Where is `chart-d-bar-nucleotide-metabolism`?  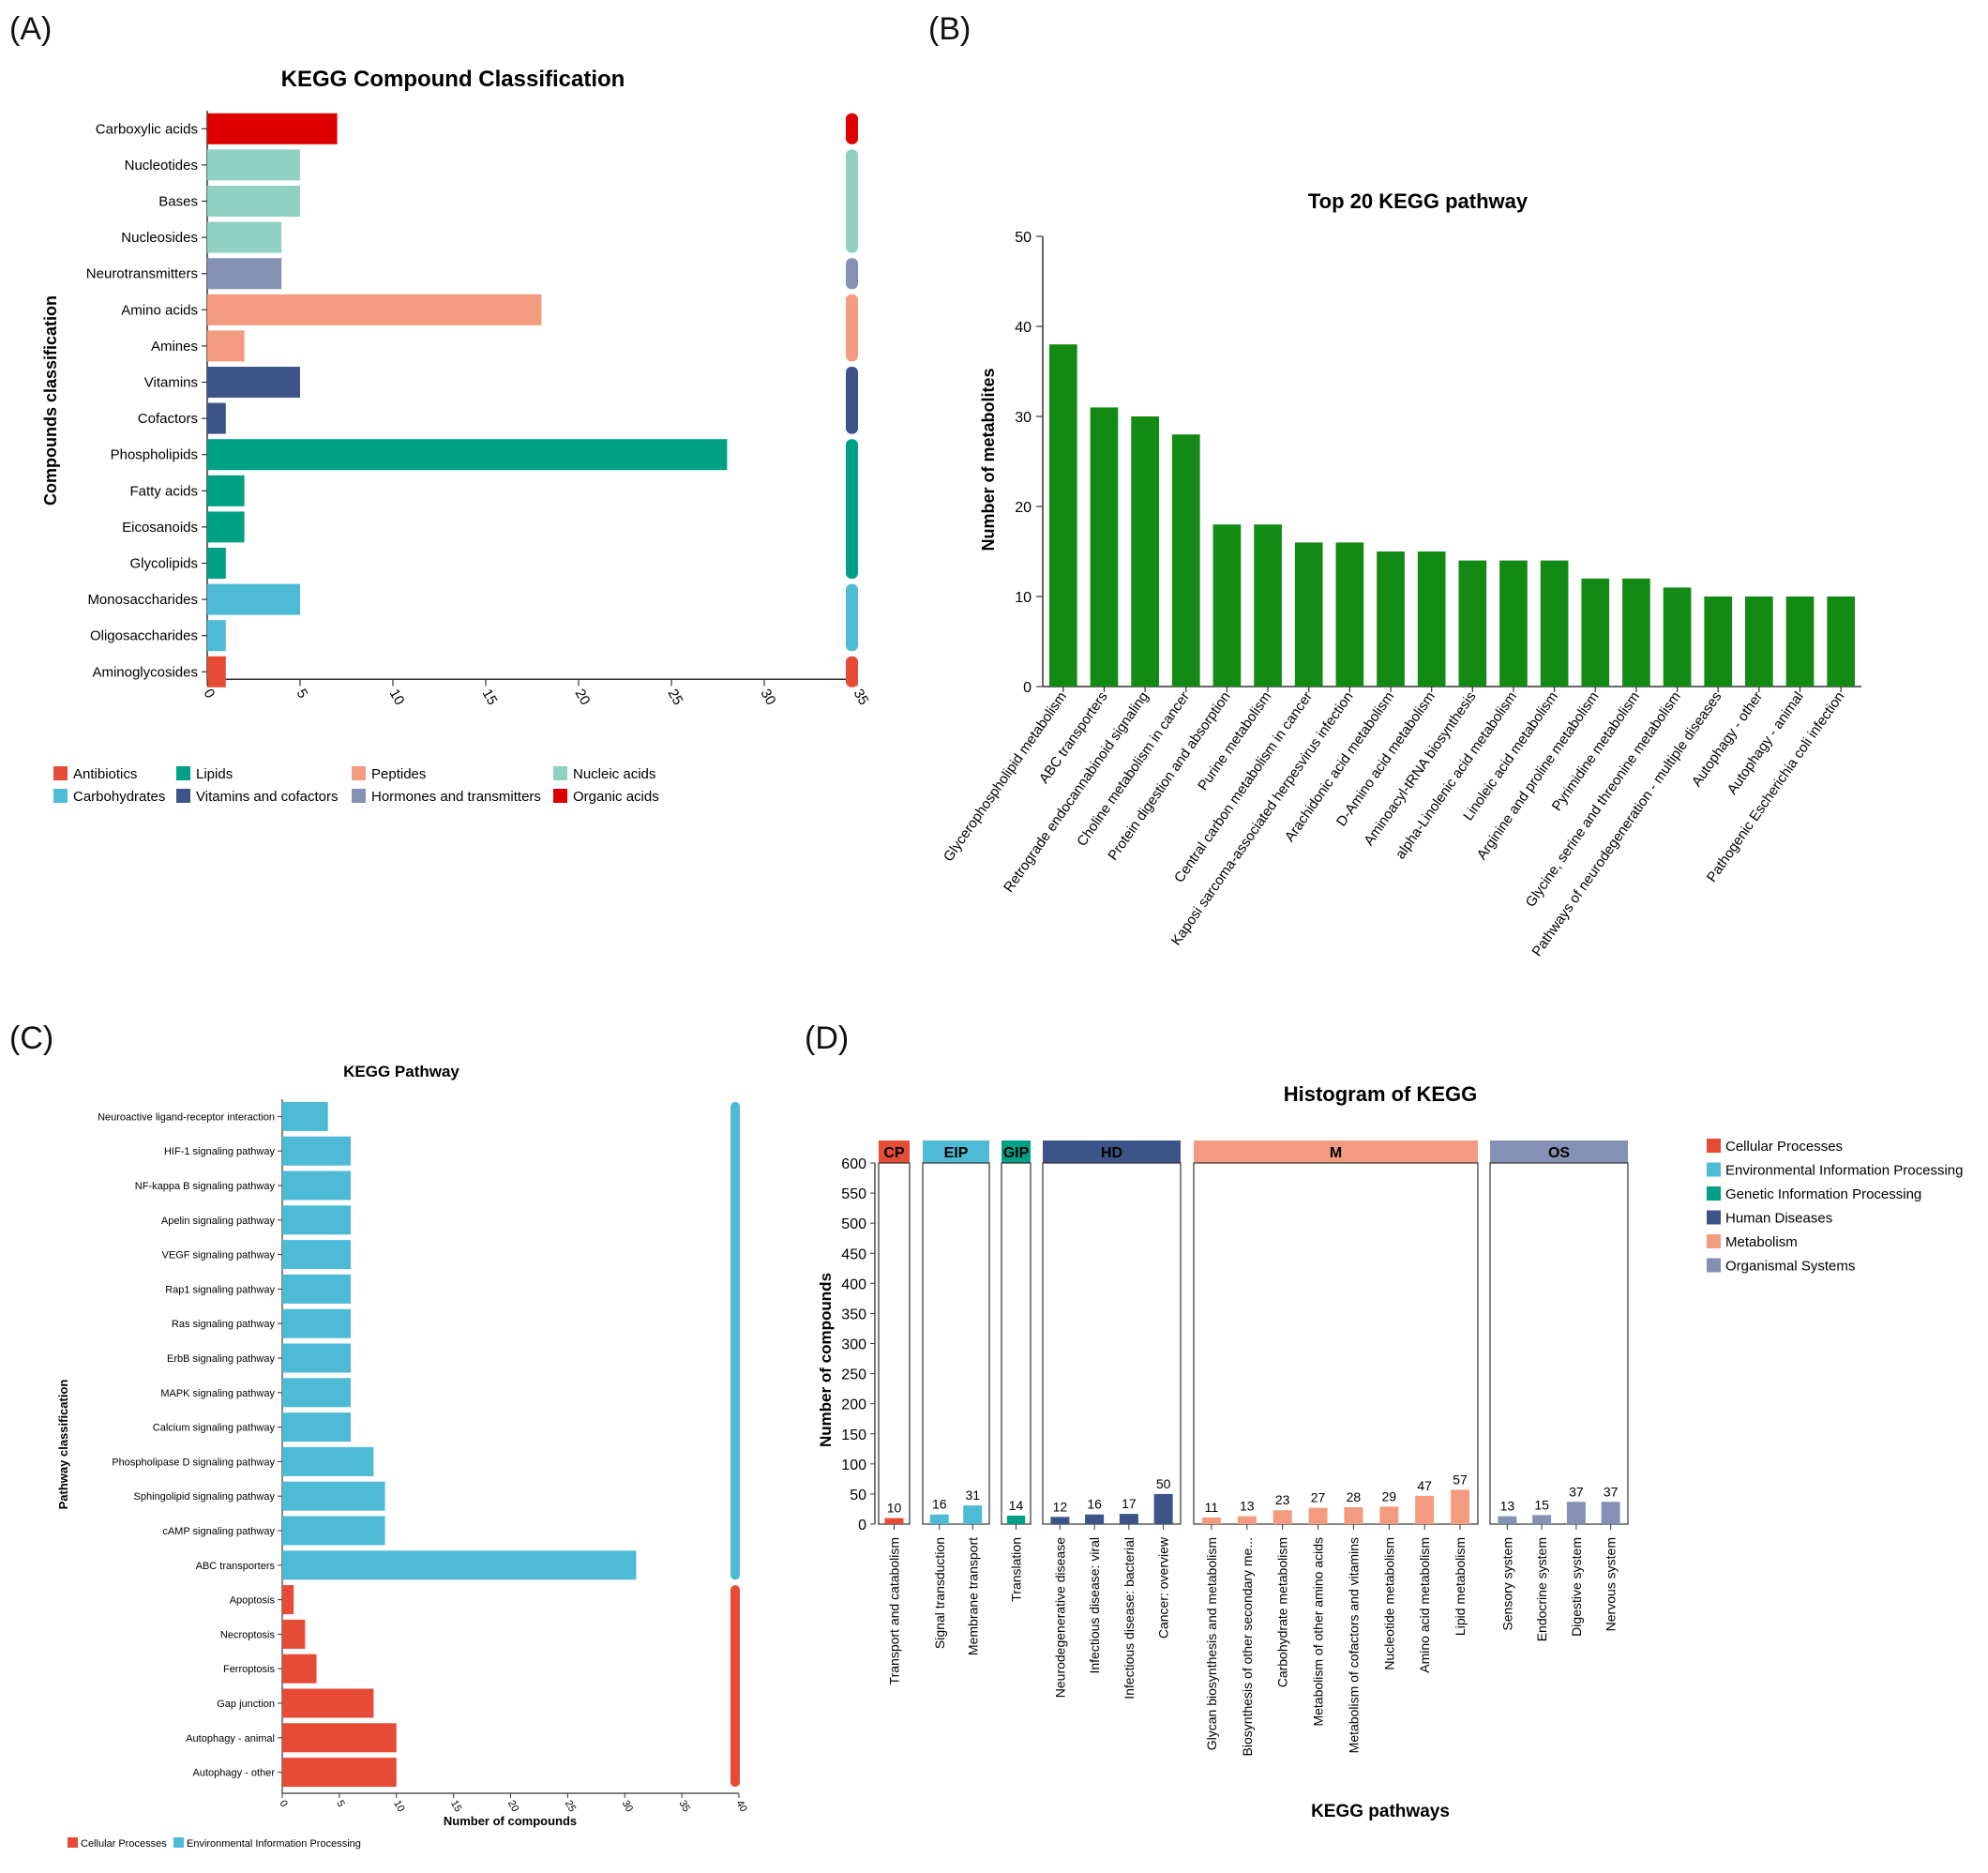 chart-d-bar-nucleotide-metabolism is located at coordinates (1389, 1515).